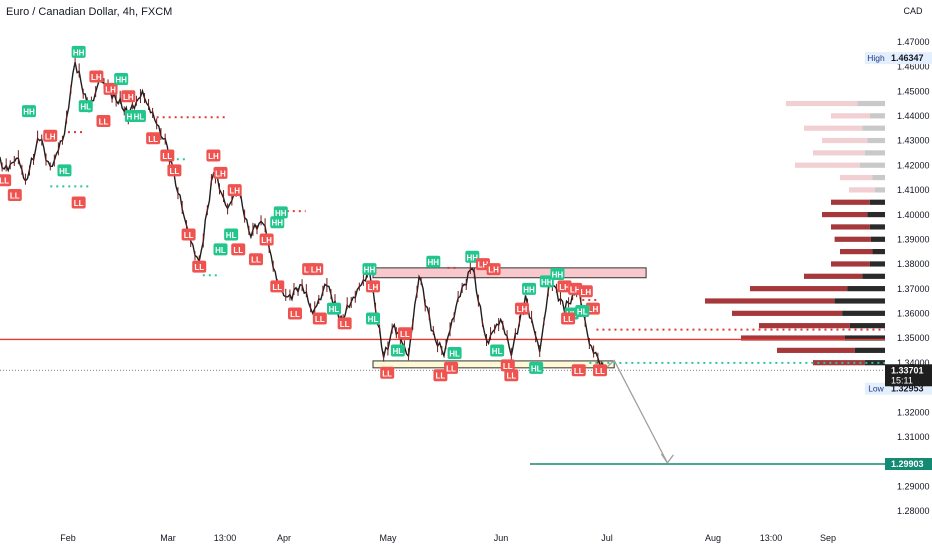 The width and height of the screenshot is (932, 550). I want to click on demand-zone, so click(493, 364).